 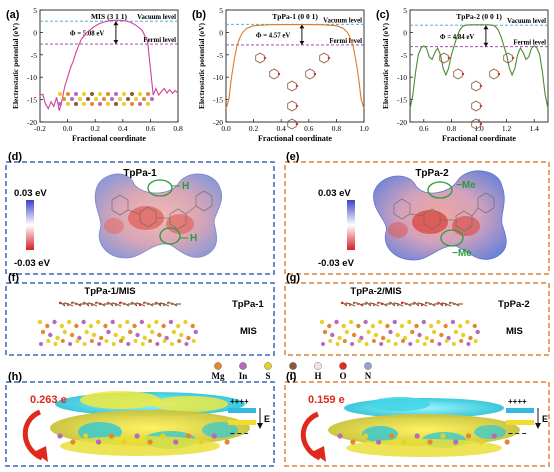 What do you see at coordinates (170, 236) in the screenshot?
I see `h-highlight-circle` at bounding box center [170, 236].